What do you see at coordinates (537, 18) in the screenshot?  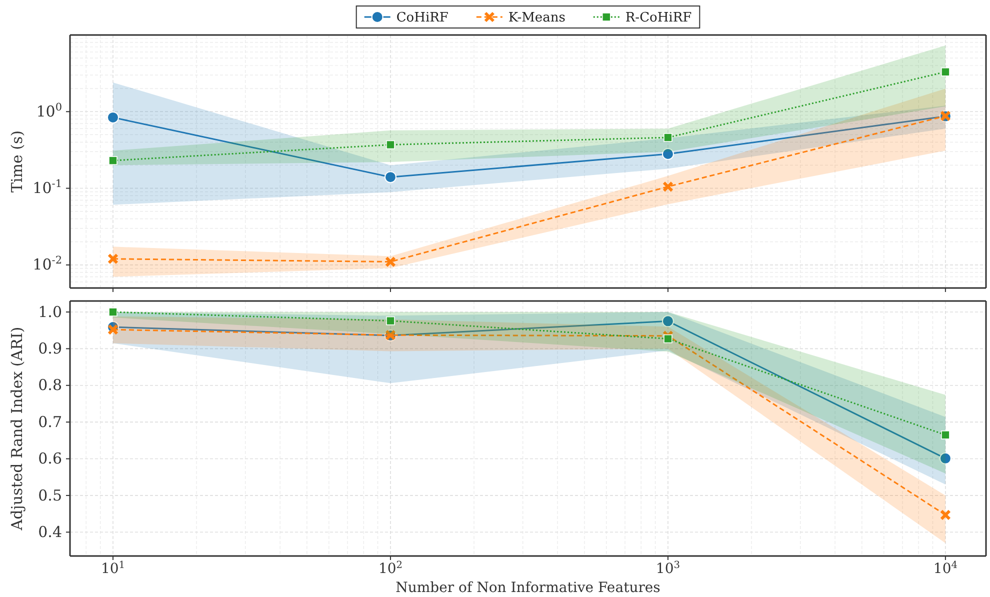 I see `legend-label: K-Means` at bounding box center [537, 18].